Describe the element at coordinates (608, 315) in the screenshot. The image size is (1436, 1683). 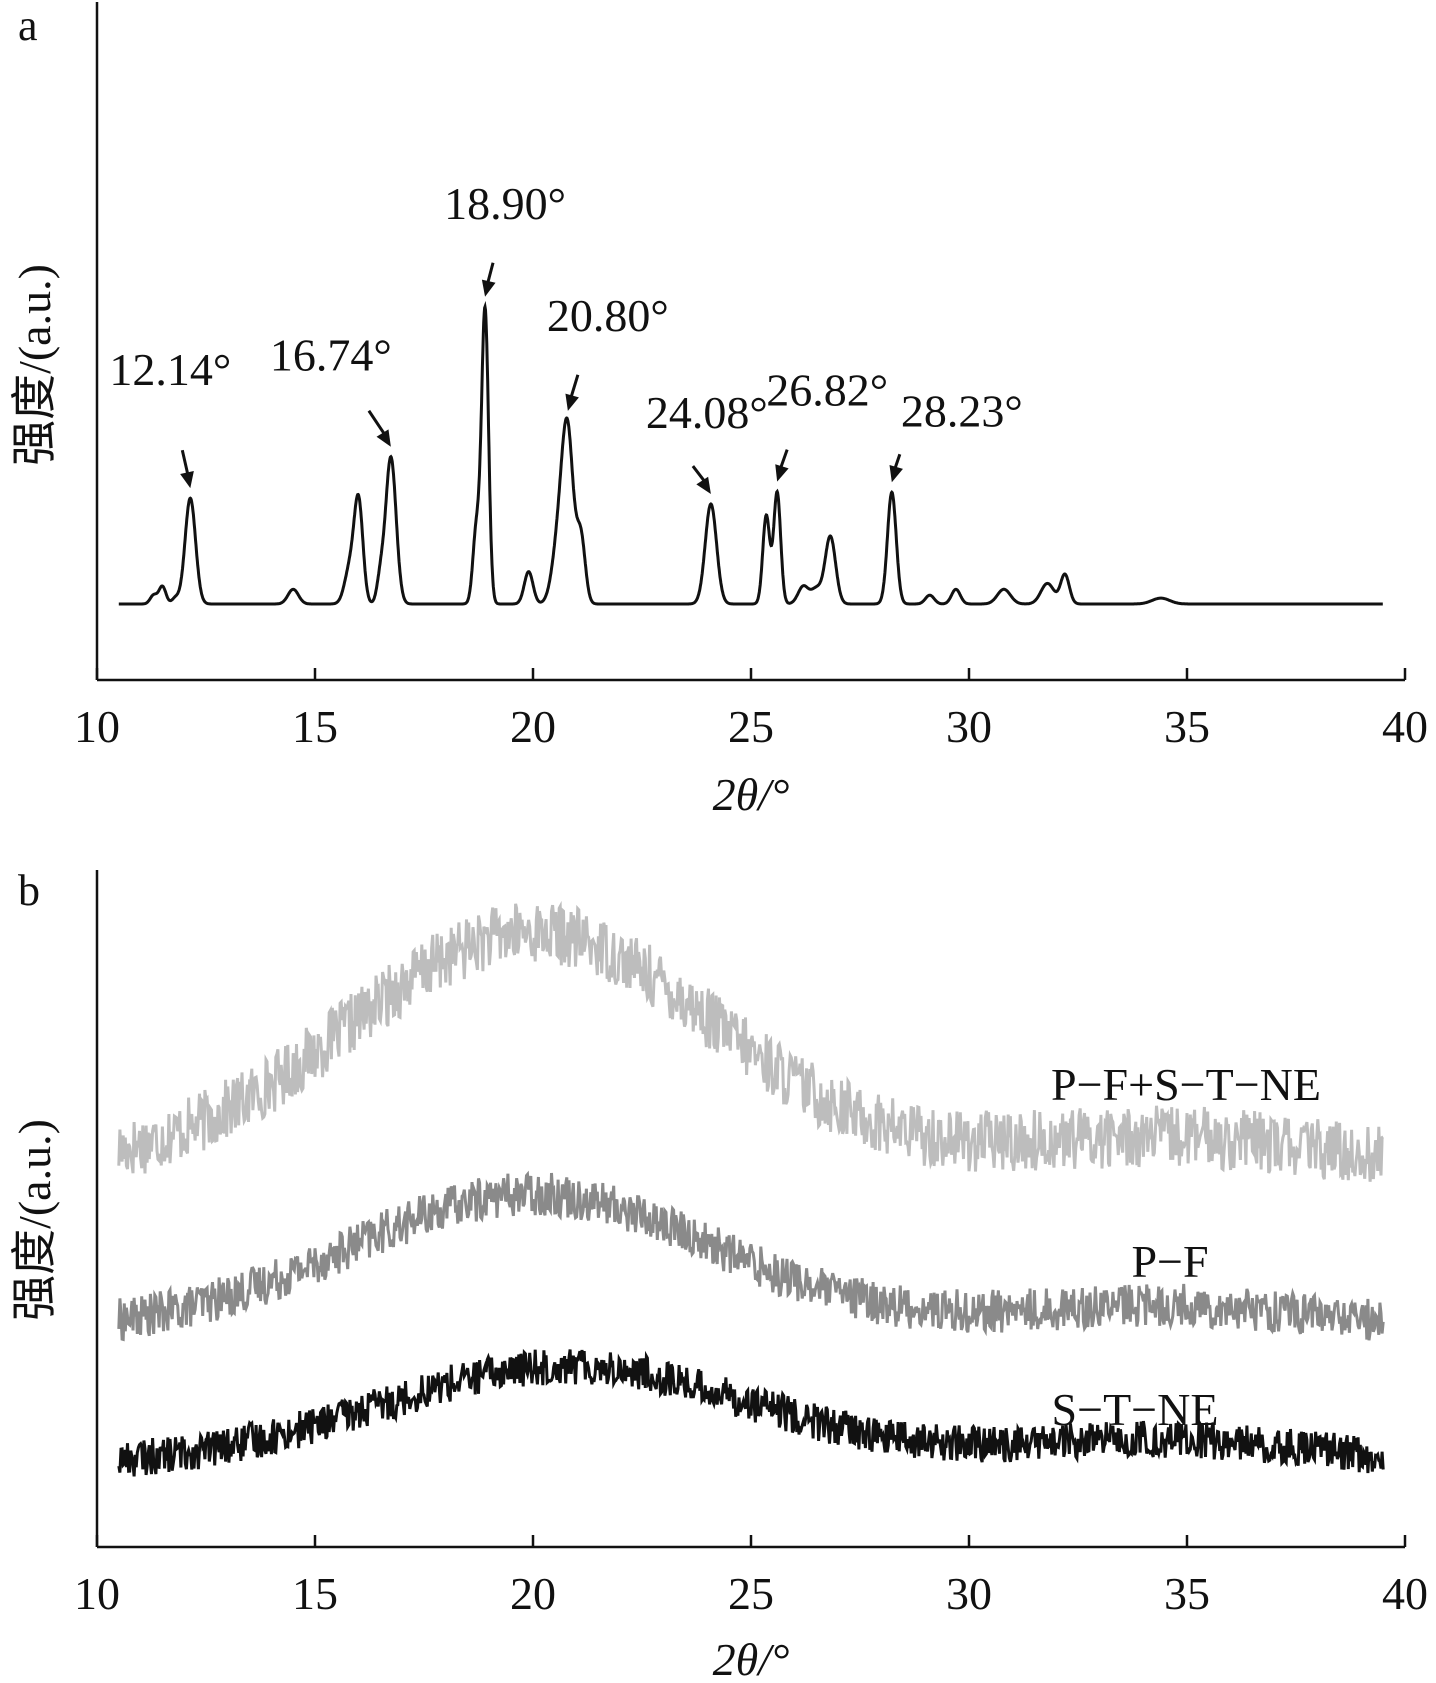
I see `peak-label: 20.80°` at that location.